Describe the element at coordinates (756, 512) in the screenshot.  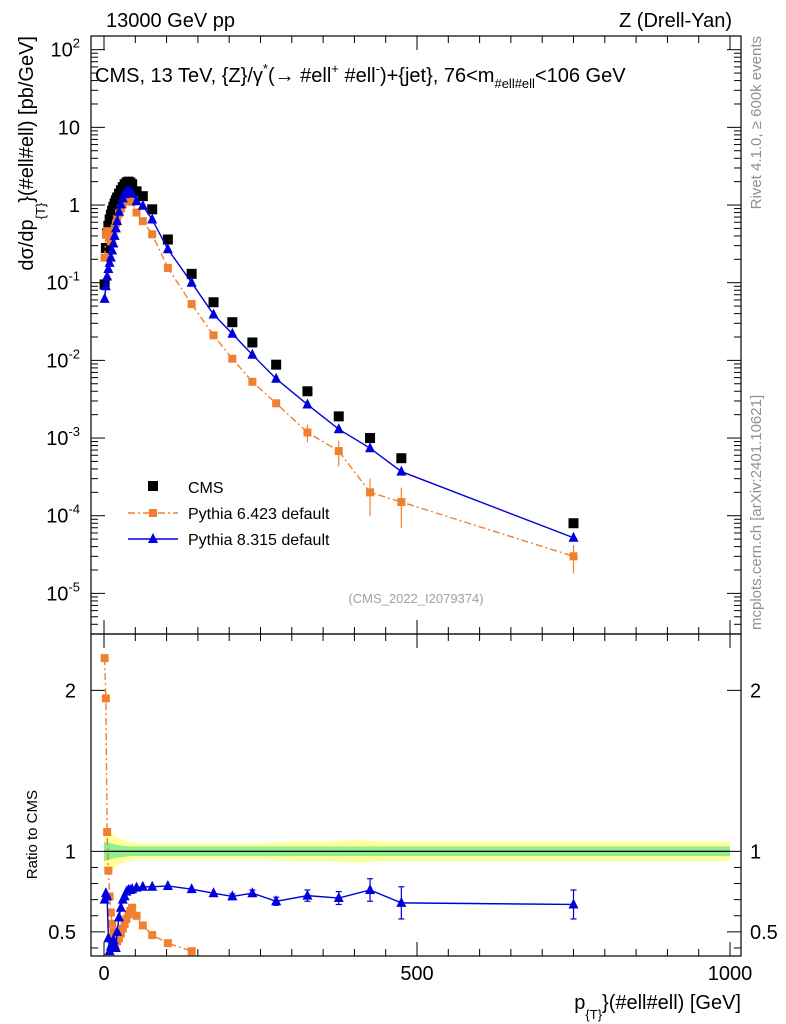
I see `mcplots-reference-text: mcplots.cern.ch [arXiv:2401.10621]` at that location.